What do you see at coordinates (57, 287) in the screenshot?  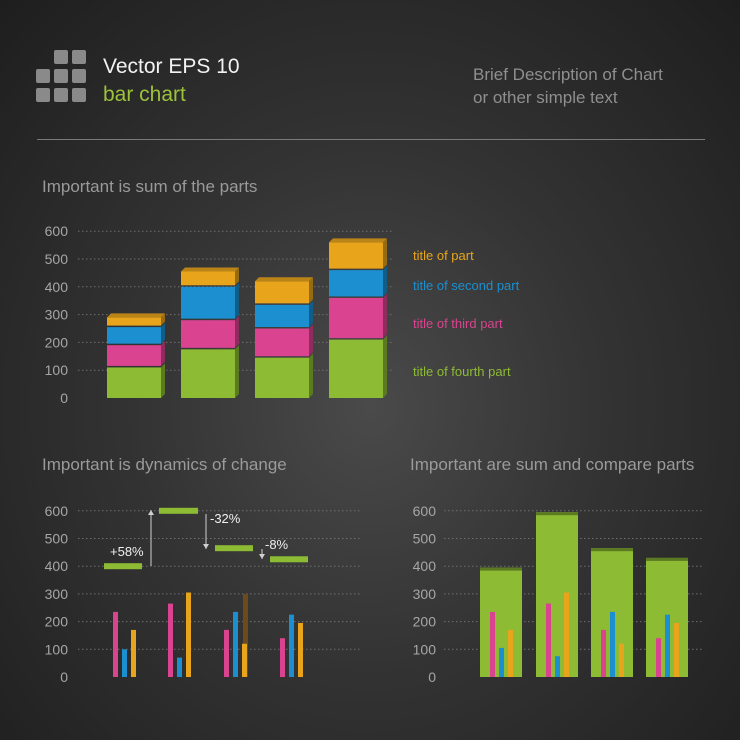 I see `chart1-ytick-label: 400` at bounding box center [57, 287].